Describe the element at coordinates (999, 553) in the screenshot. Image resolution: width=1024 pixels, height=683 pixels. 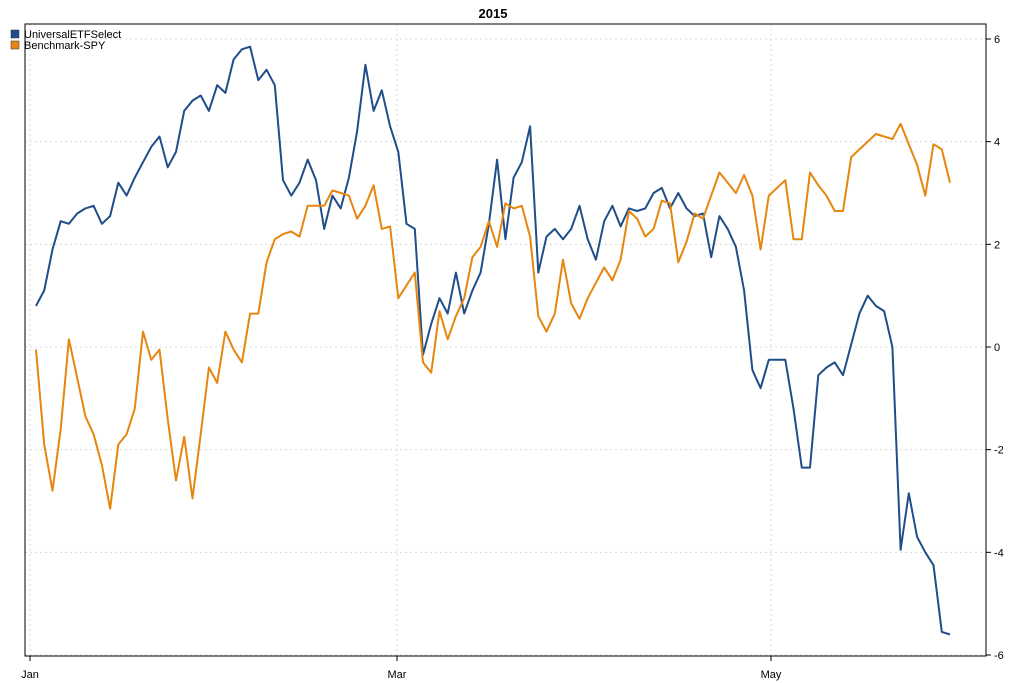
I see `y-tick-label: -4` at that location.